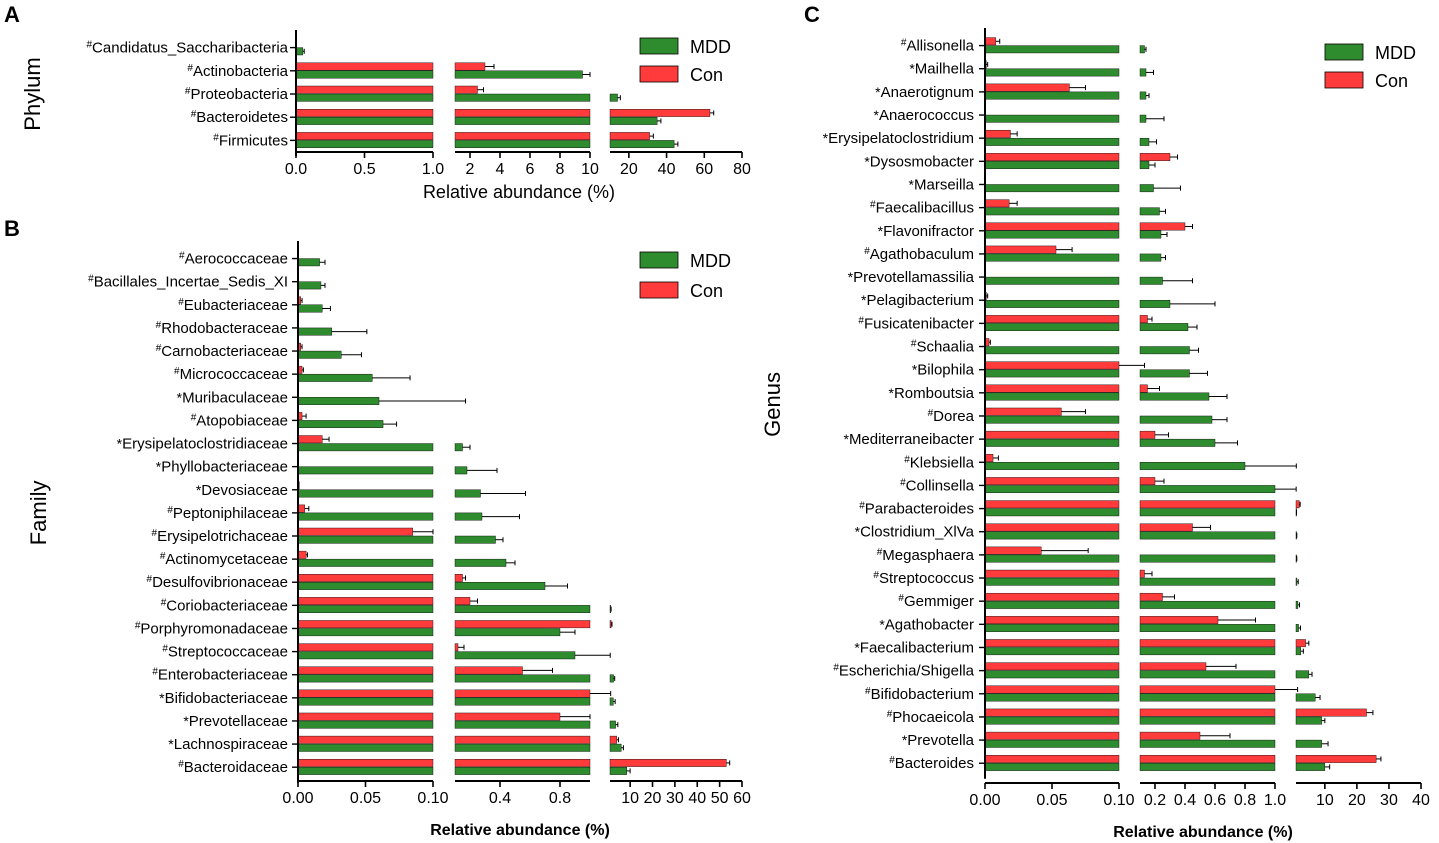 This screenshot has height=843, width=1439. I want to click on bar-mdd-16-seg0, so click(365, 632).